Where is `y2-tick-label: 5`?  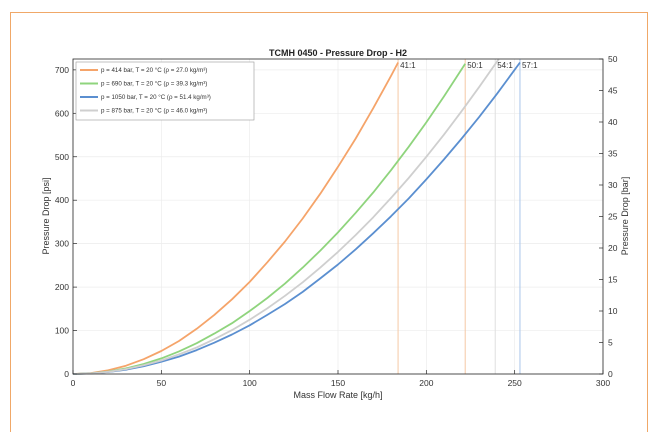
y2-tick-label: 5 is located at coordinates (610, 343).